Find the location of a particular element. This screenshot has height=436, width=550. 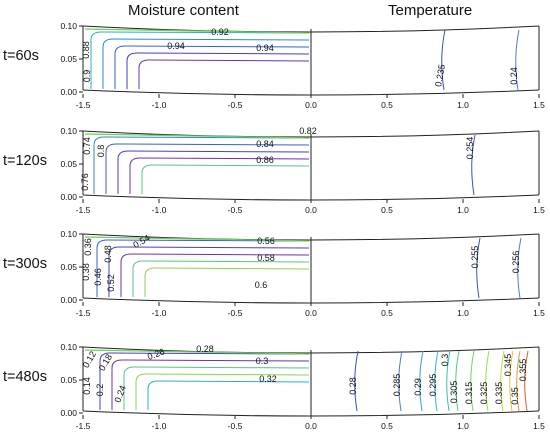

moisture-contour-label: 0.82 is located at coordinates (308, 131).